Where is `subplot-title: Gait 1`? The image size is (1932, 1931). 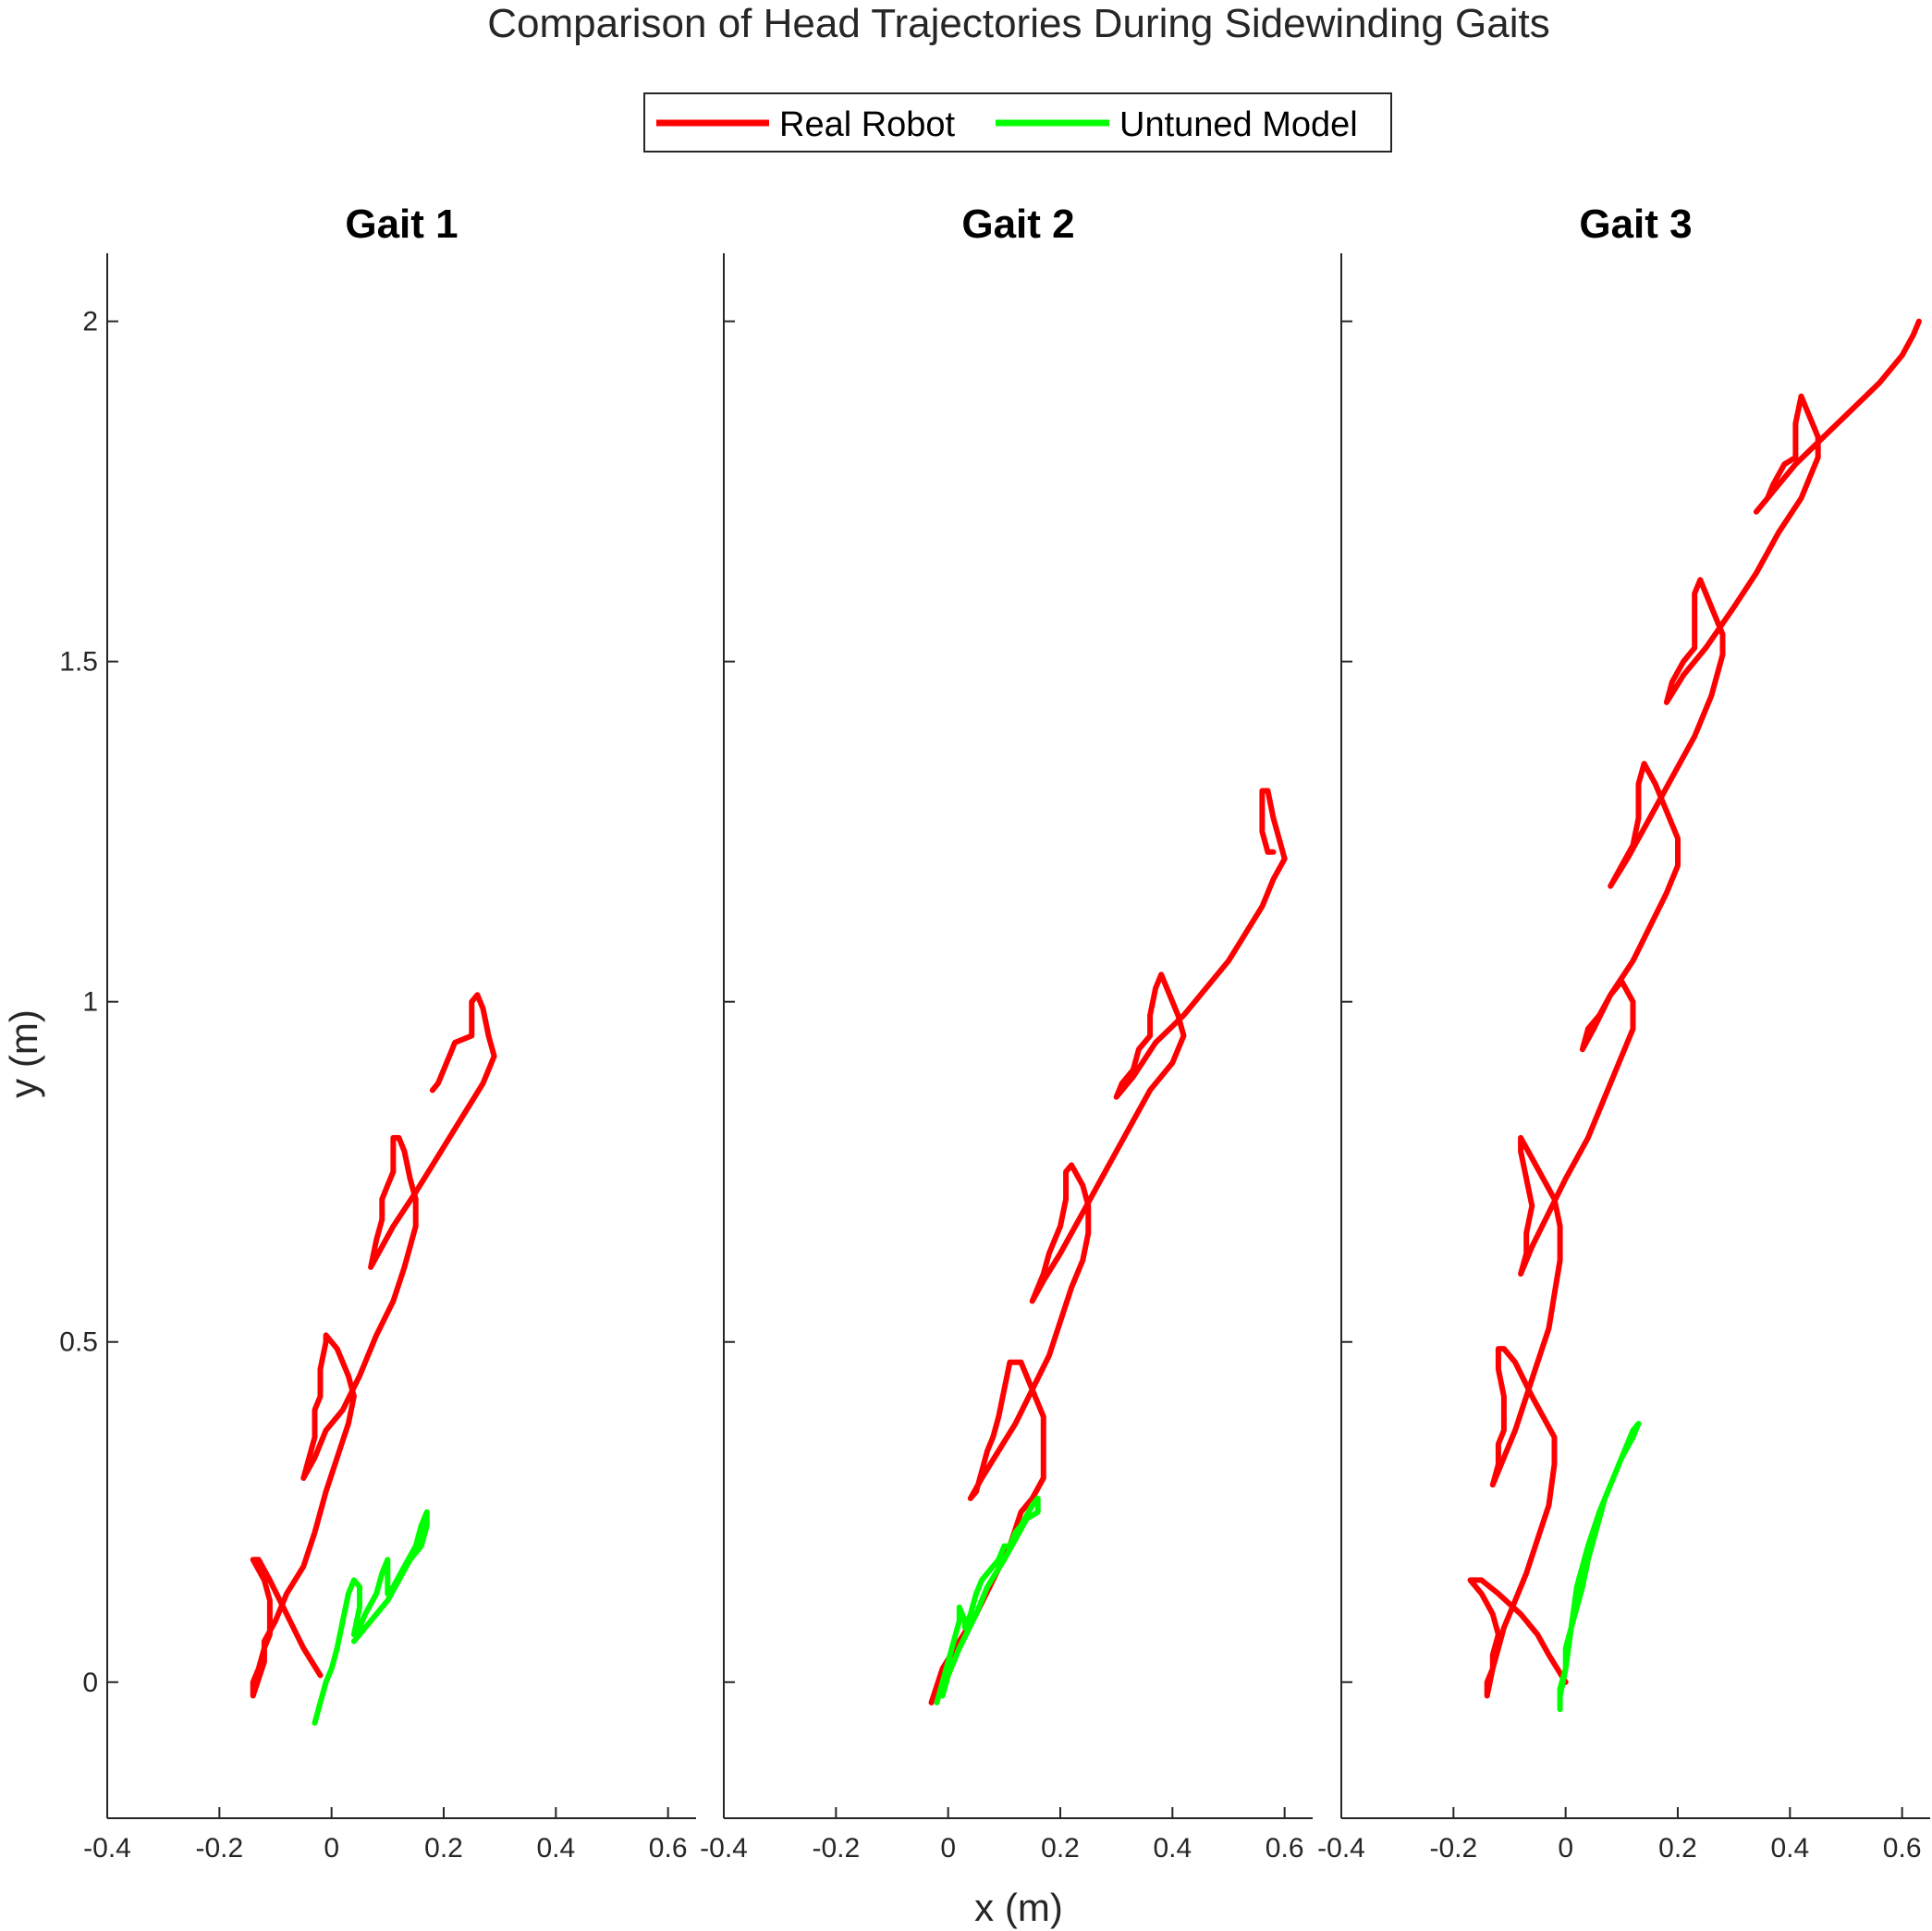 subplot-title: Gait 1 is located at coordinates (401, 224).